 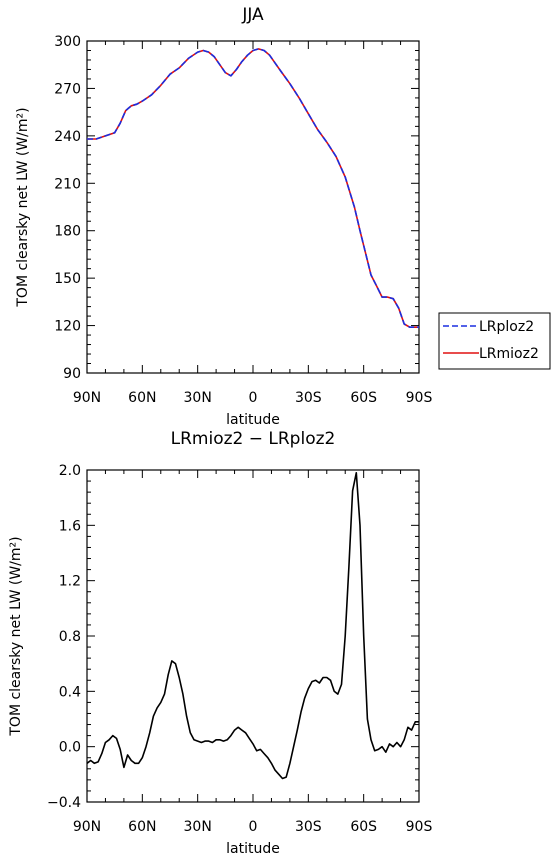 I want to click on legend: LRploz2 LRmioz2, so click(x=494, y=341).